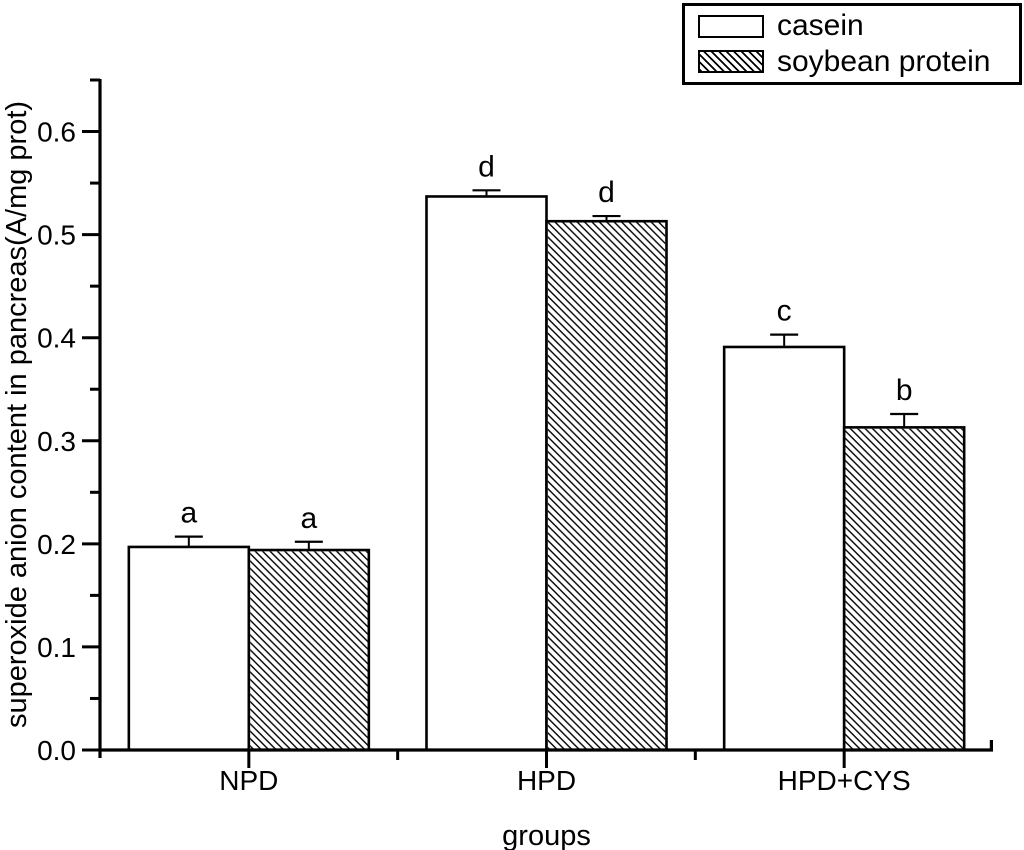 This screenshot has width=1024, height=850. What do you see at coordinates (884, 61) in the screenshot?
I see `legend-label-soybean: soybean protein` at bounding box center [884, 61].